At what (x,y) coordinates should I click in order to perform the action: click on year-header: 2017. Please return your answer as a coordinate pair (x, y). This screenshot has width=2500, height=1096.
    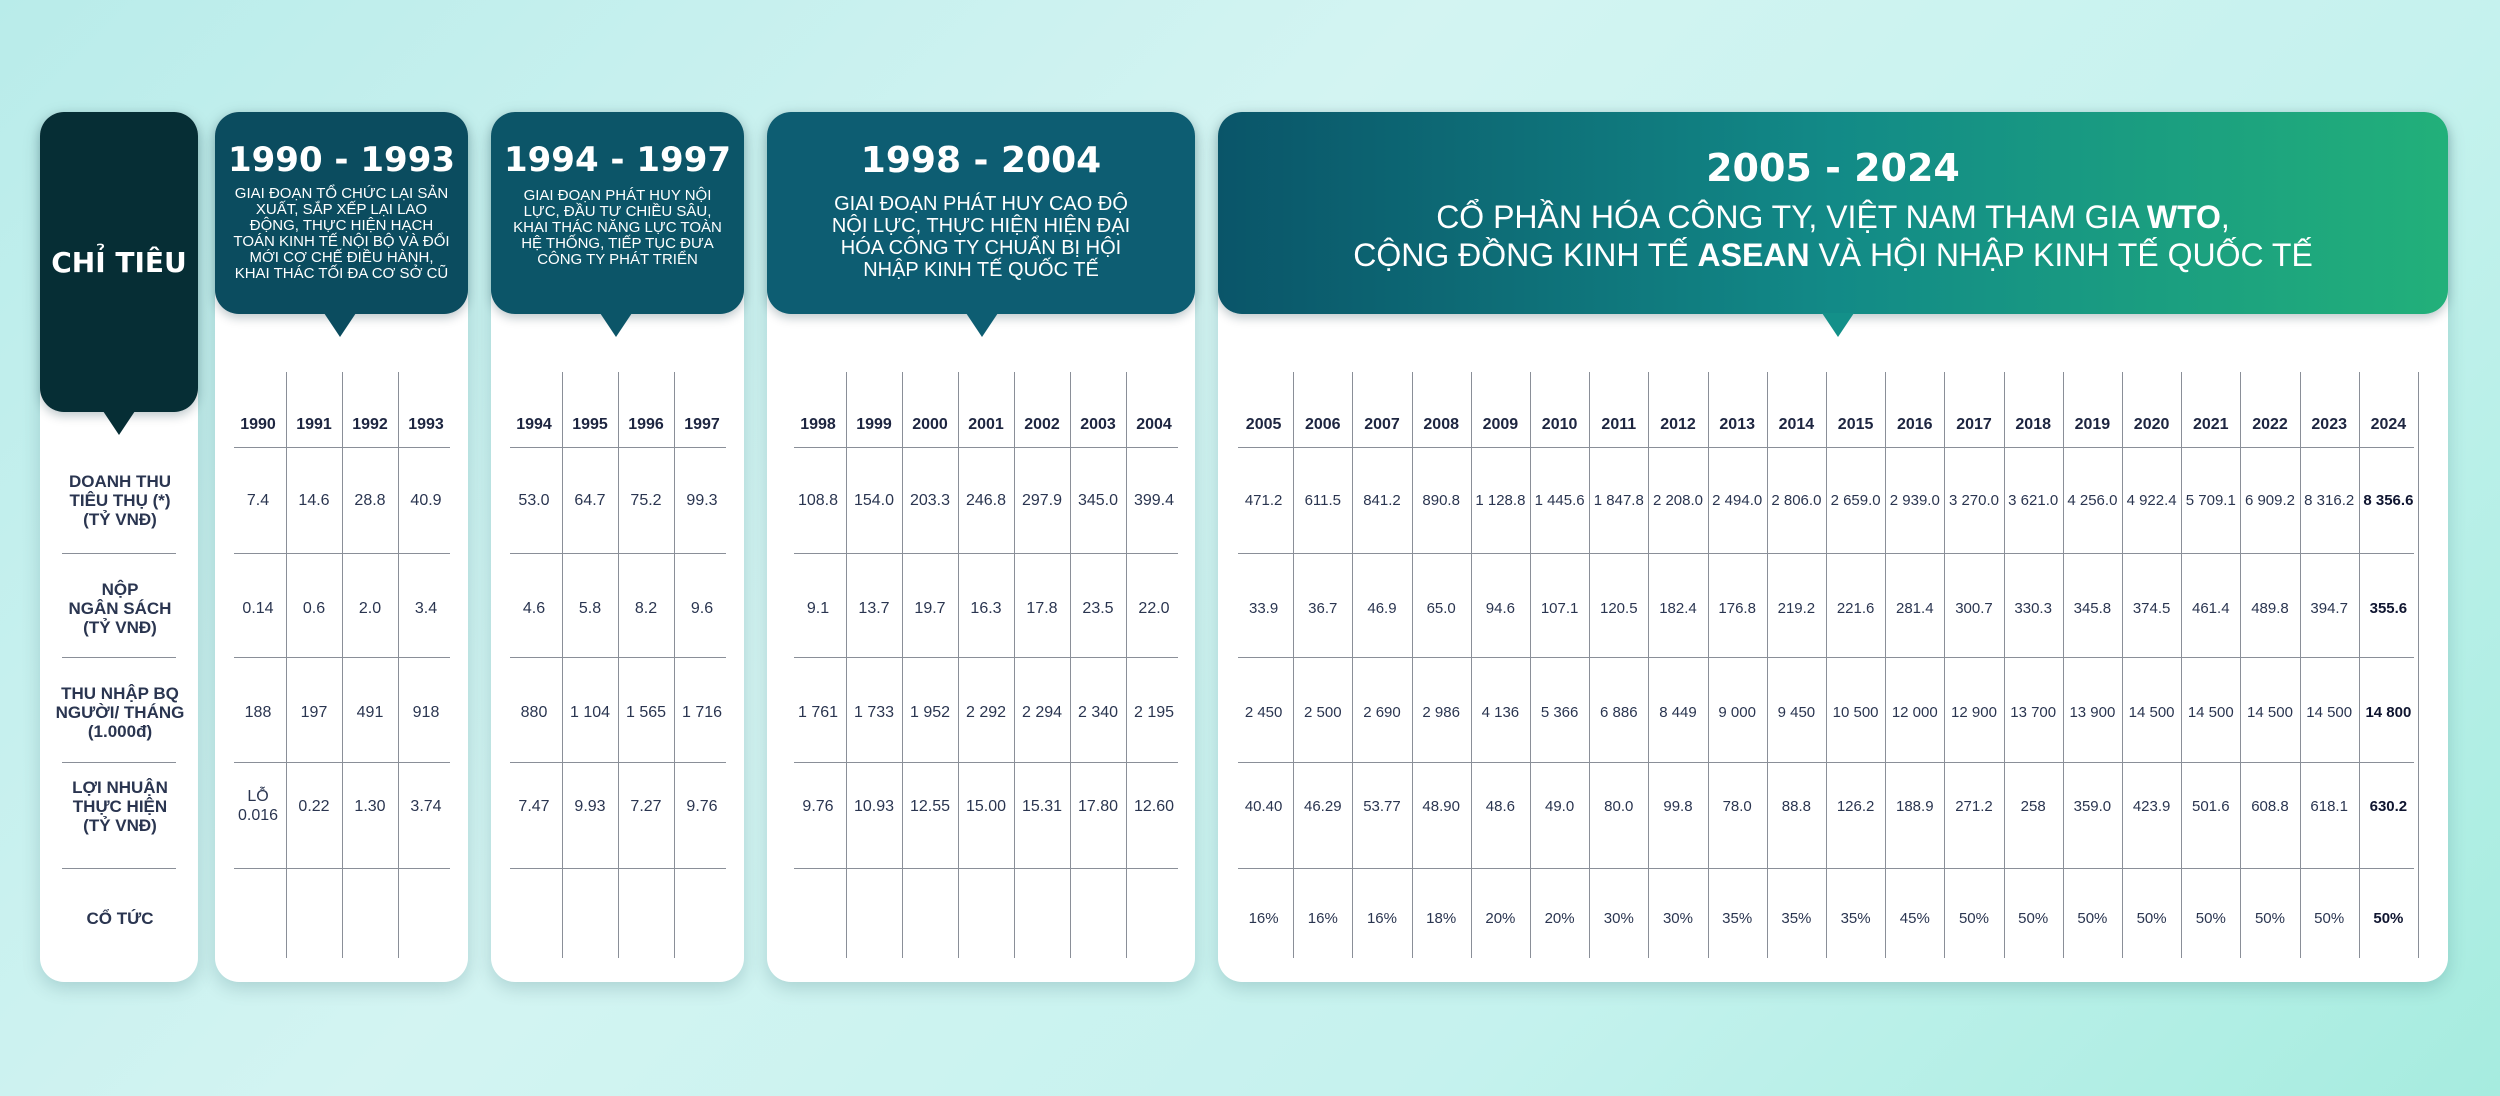
    Looking at the image, I should click on (1974, 424).